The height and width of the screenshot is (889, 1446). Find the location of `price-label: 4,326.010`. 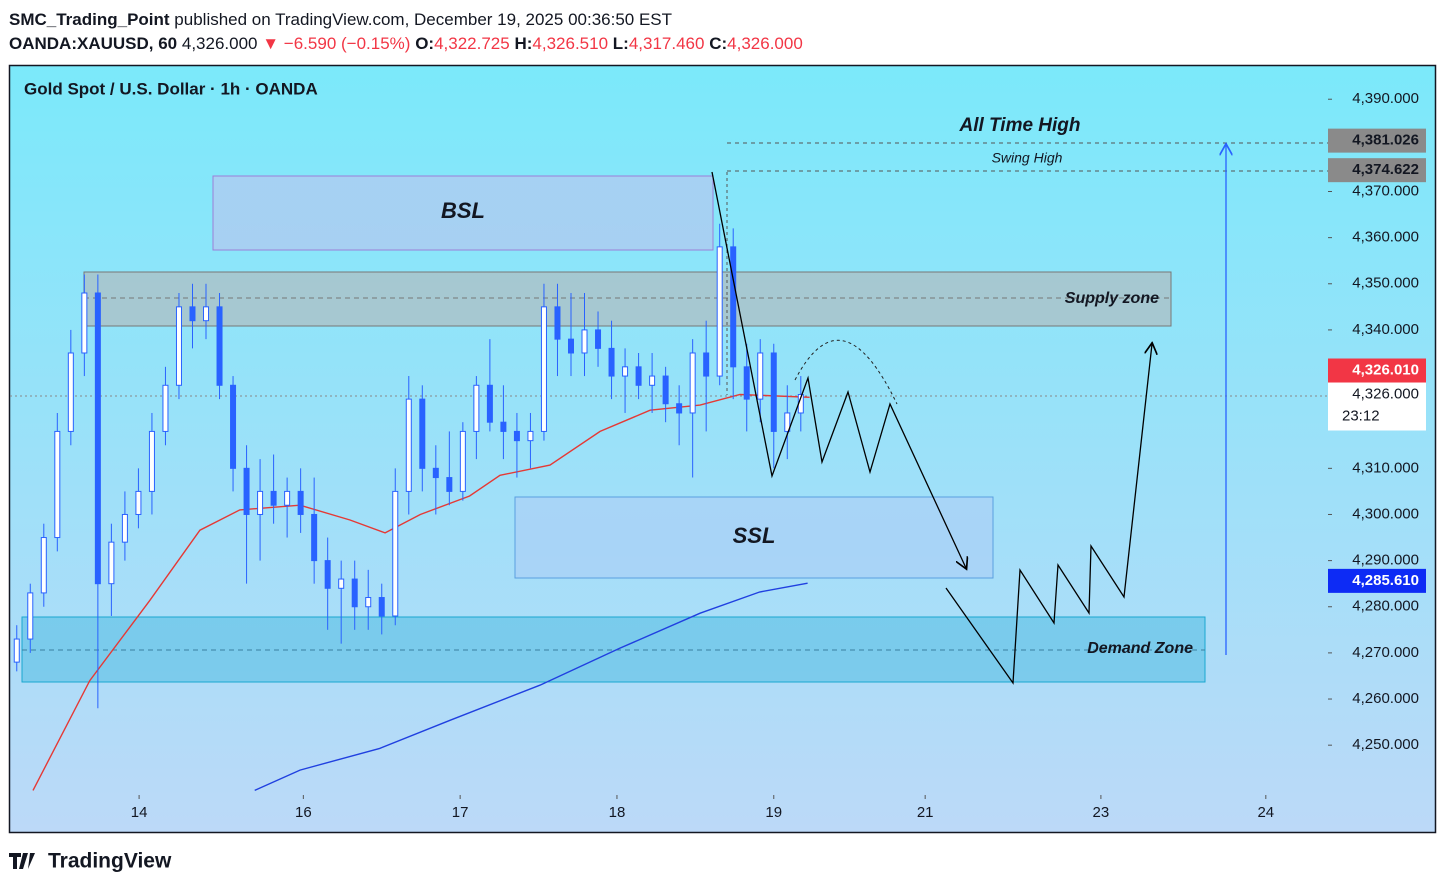

price-label: 4,326.010 is located at coordinates (1385, 369).